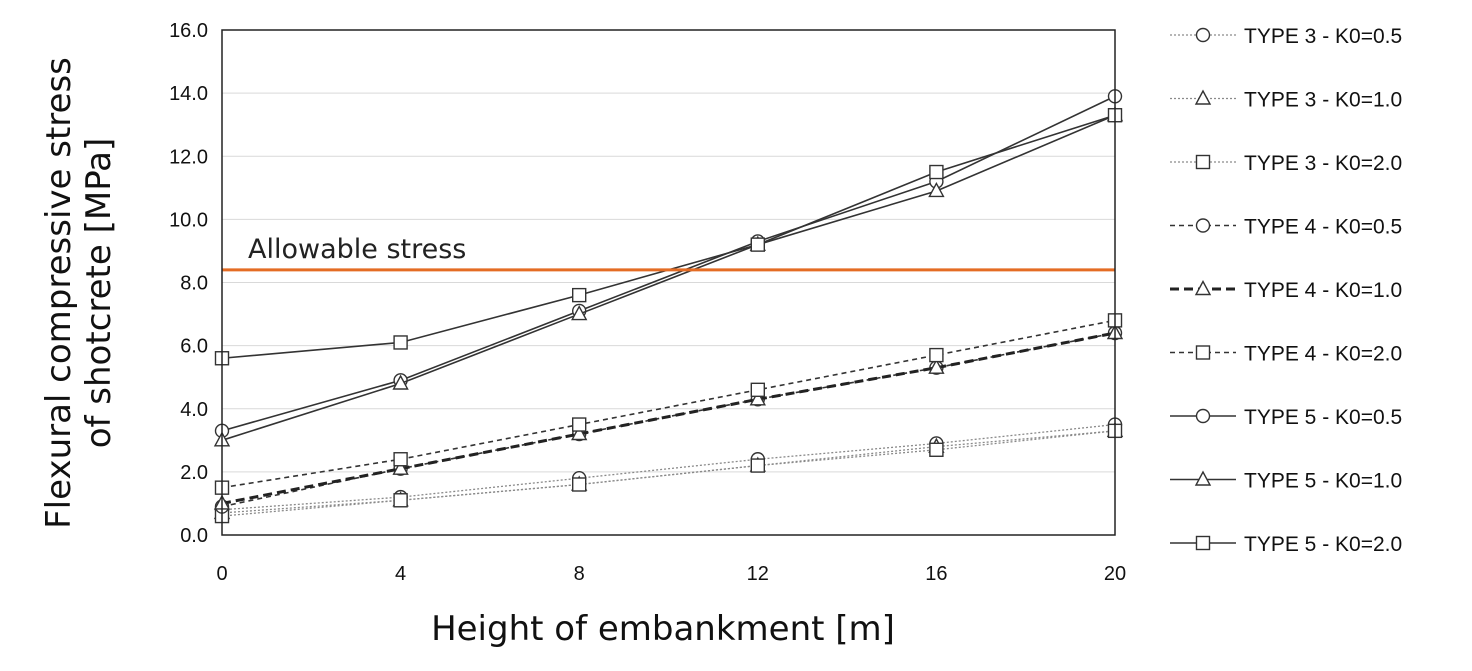  Describe the element at coordinates (400, 574) in the screenshot. I see `x-tick-label: 4` at that location.